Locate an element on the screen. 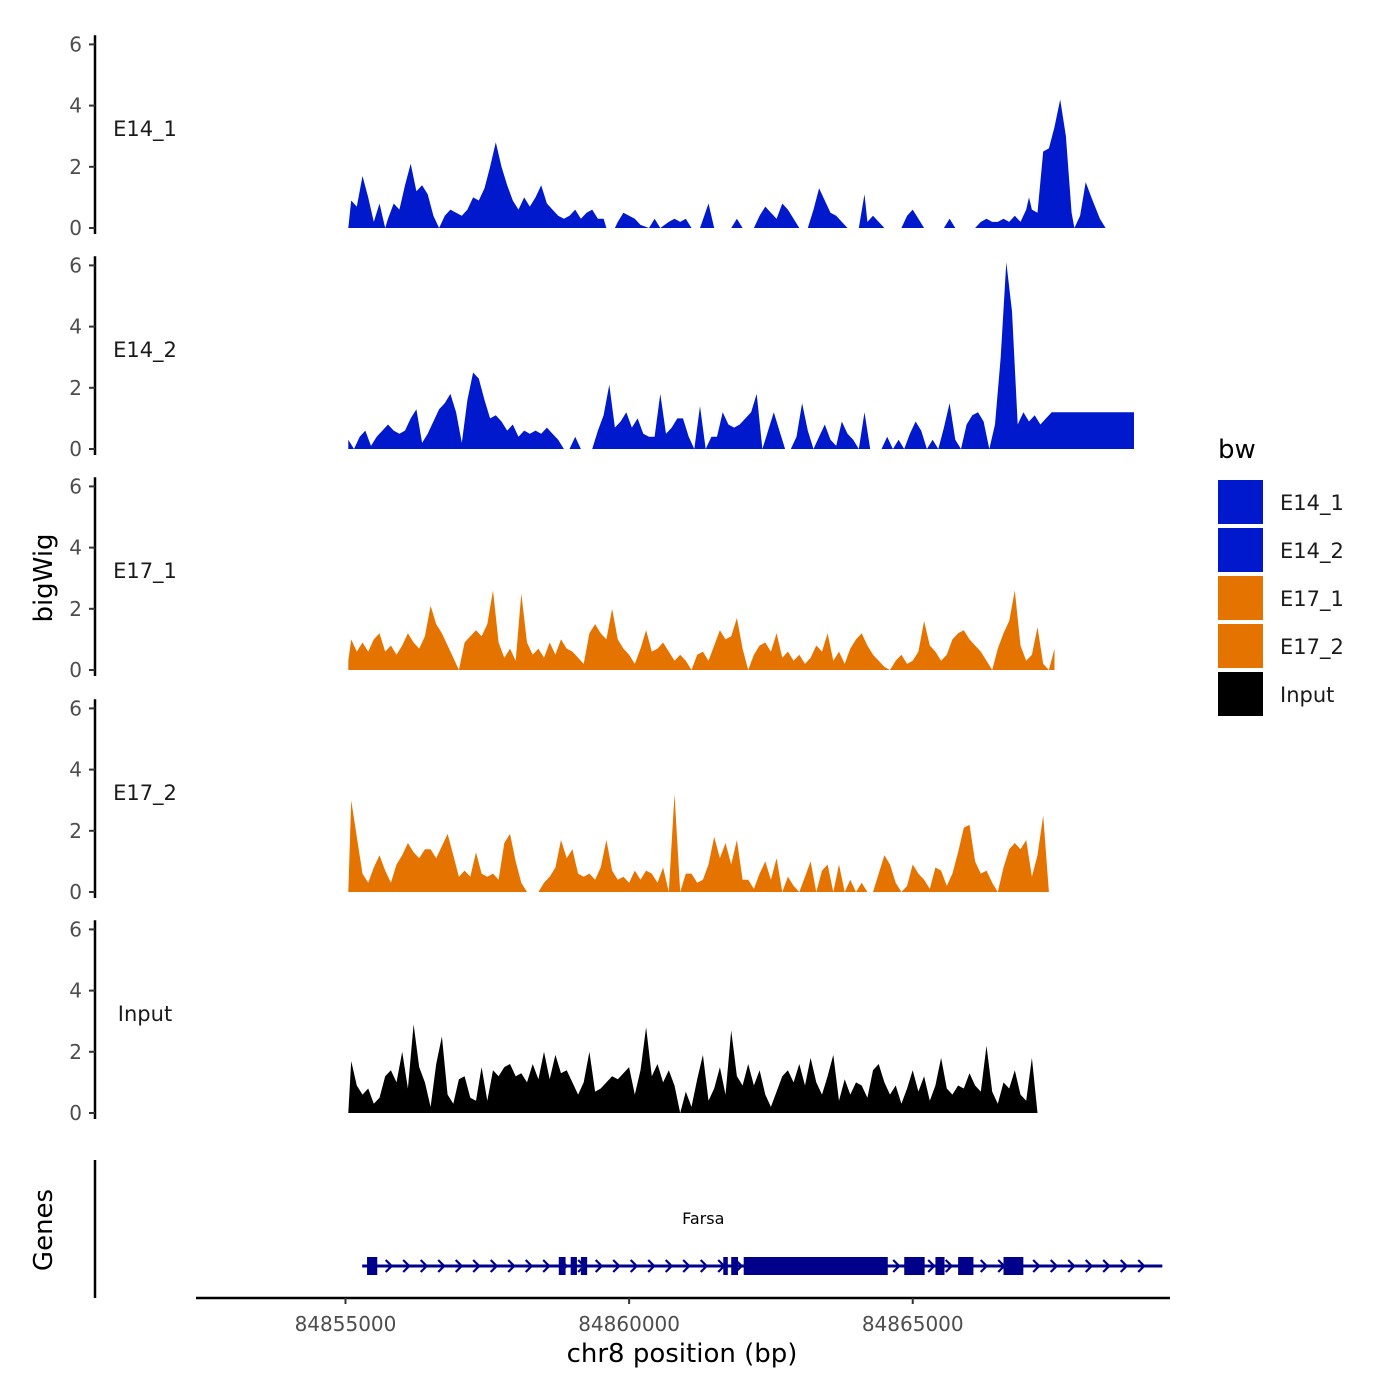 The width and height of the screenshot is (1400, 1400). x-axis: 84855000 84860000 84865000 is located at coordinates (683, 1316).